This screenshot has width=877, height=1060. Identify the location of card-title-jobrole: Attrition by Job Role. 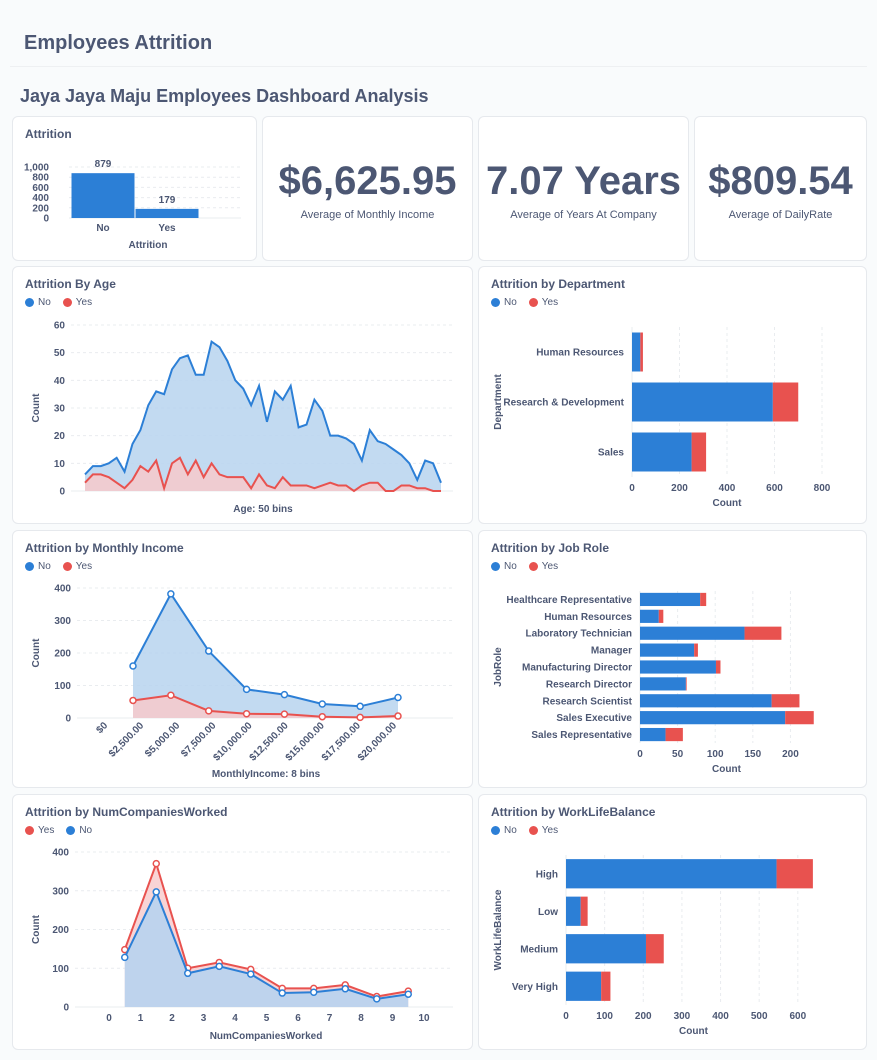
(550, 548).